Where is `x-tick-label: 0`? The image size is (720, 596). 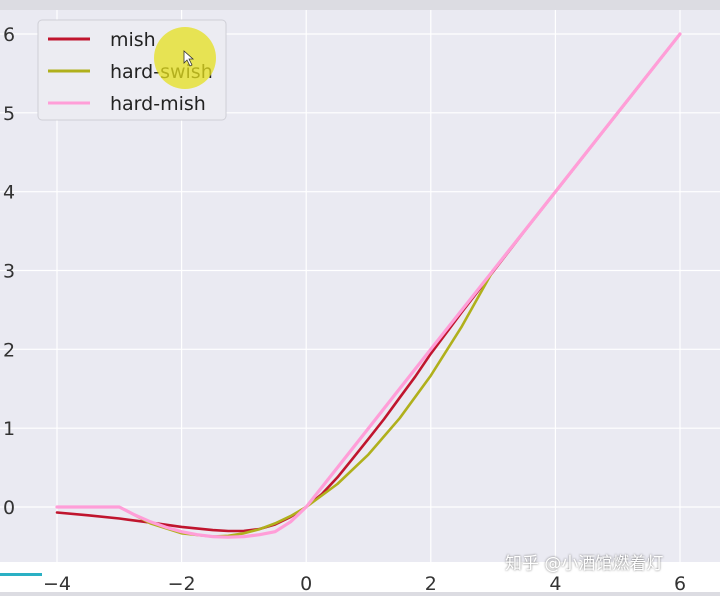 x-tick-label: 0 is located at coordinates (306, 582).